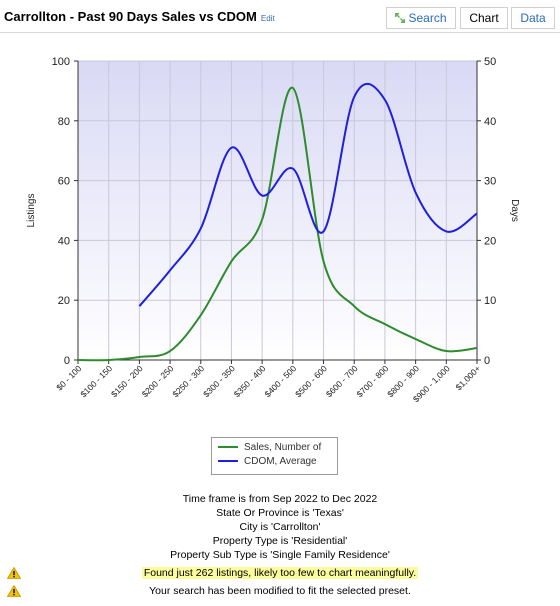 The image size is (560, 606). Describe the element at coordinates (228, 447) in the screenshot. I see `legend-swatch-sales` at that location.